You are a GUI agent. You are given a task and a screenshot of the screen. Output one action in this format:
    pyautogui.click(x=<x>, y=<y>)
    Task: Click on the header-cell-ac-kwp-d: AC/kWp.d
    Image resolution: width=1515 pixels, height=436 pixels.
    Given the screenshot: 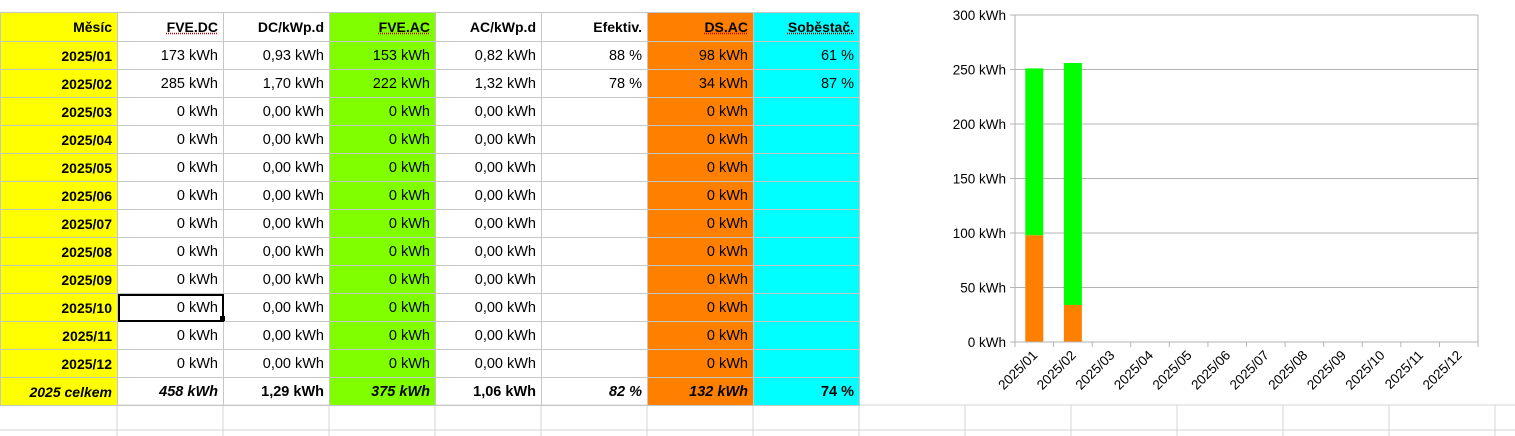 What is the action you would take?
    pyautogui.click(x=488, y=27)
    